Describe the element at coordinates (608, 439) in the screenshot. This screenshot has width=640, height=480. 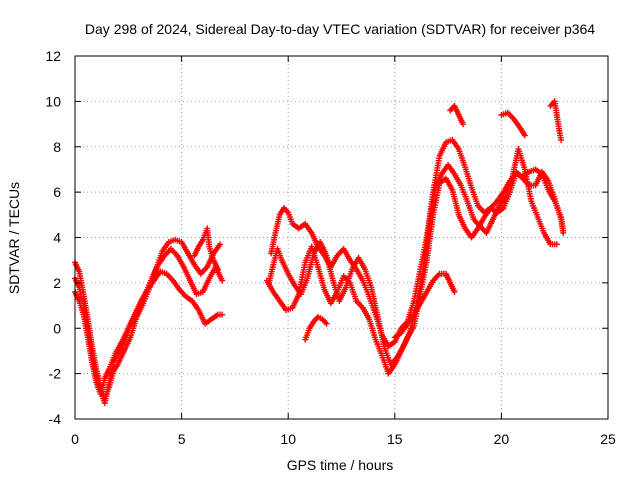
I see `x-tick-label: 25` at that location.